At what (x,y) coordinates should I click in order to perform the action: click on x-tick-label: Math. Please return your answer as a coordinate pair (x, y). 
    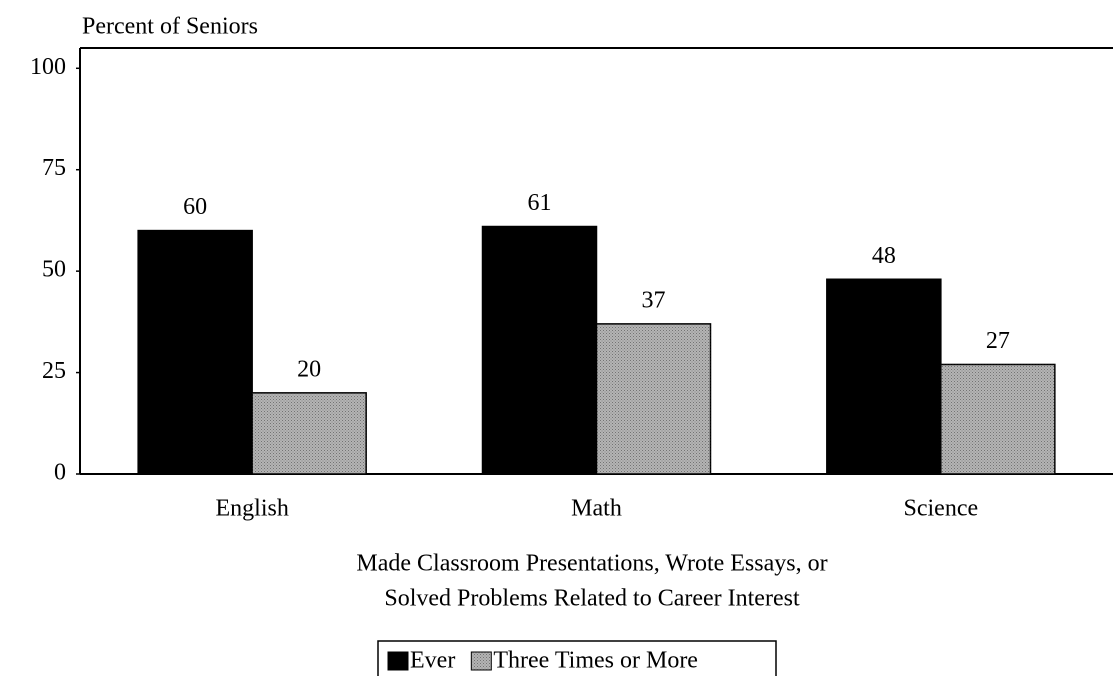
    Looking at the image, I should click on (596, 509).